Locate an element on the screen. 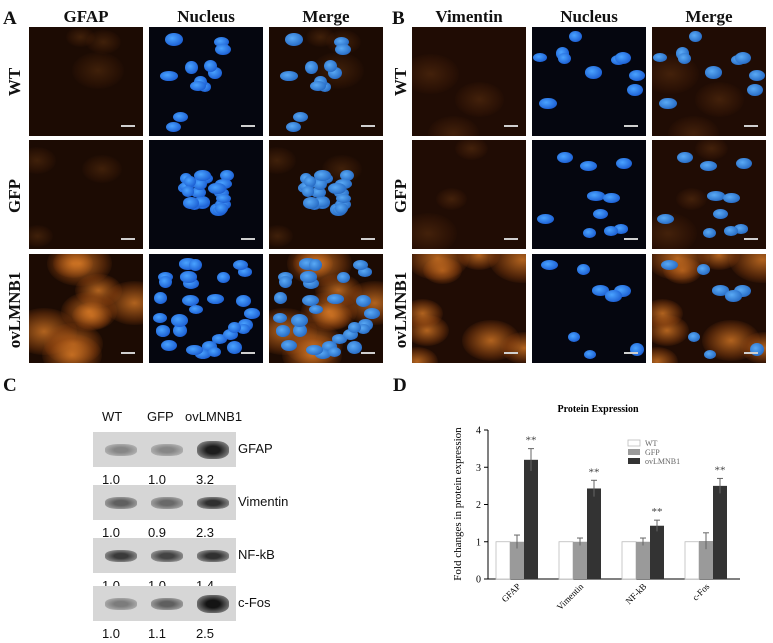  panel-a-row-ovlmnb1: ovLMNB1 is located at coordinates (14, 310).